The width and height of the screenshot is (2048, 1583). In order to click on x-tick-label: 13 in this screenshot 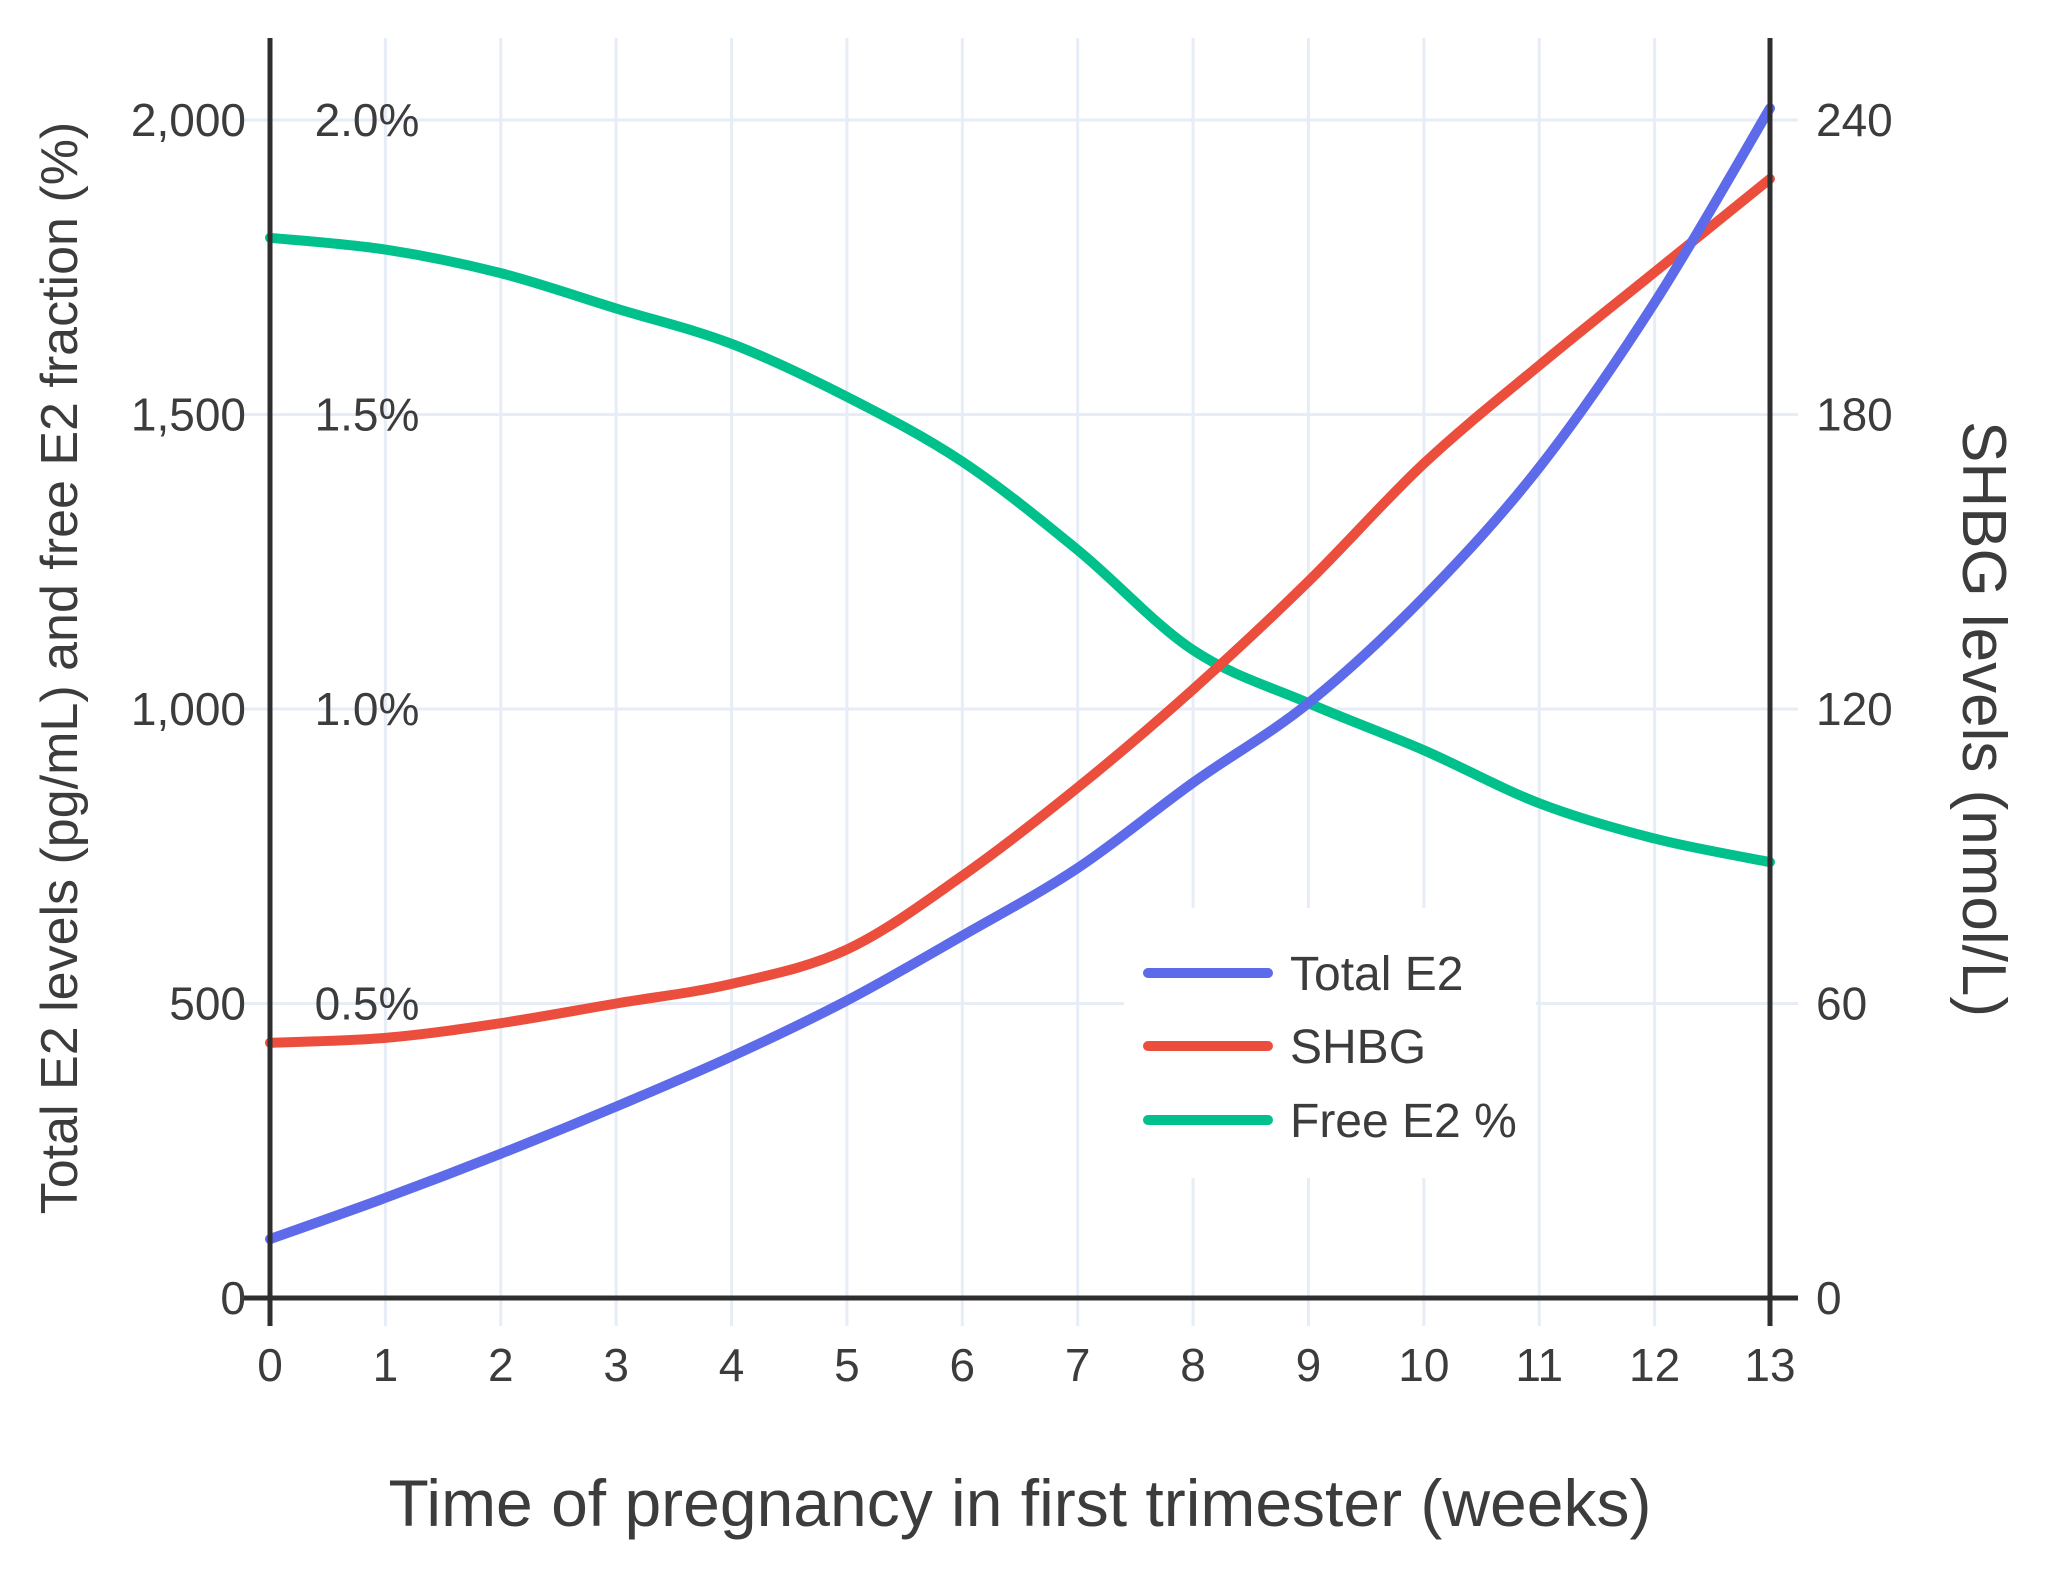, I will do `click(1769, 1365)`.